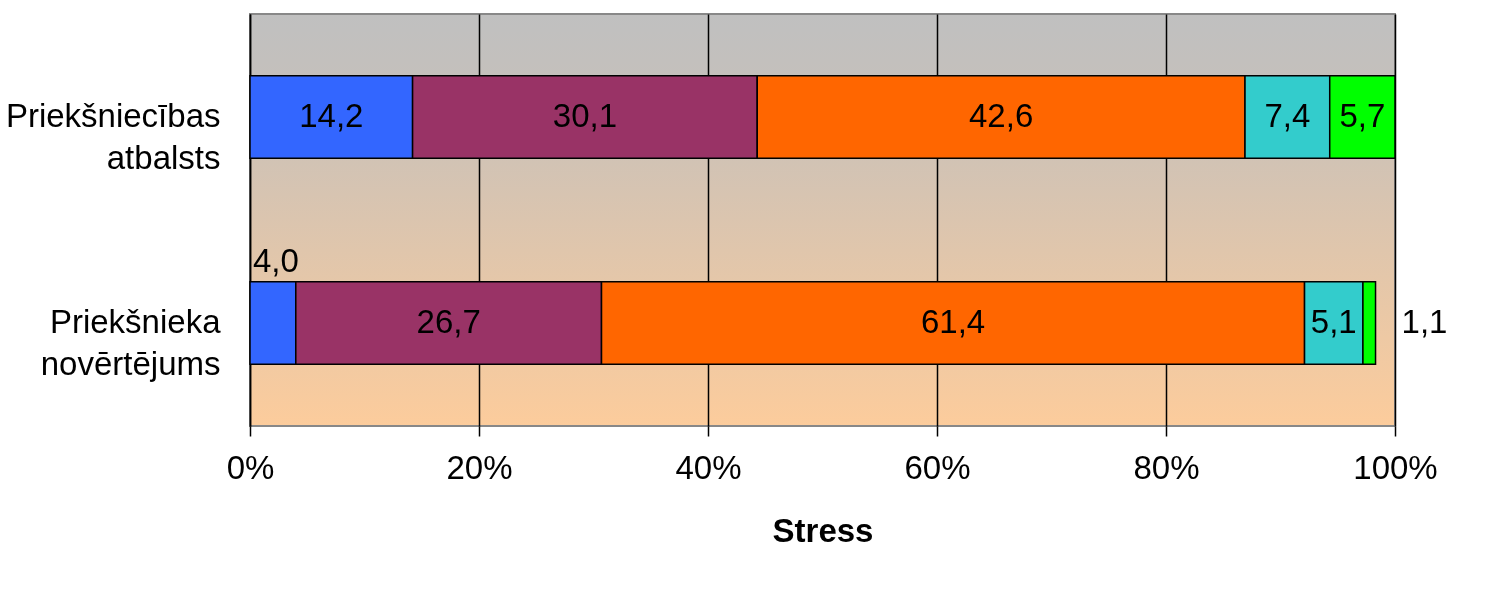  What do you see at coordinates (131, 342) in the screenshot?
I see `y-tick-label: Priekšnieka novērtējums` at bounding box center [131, 342].